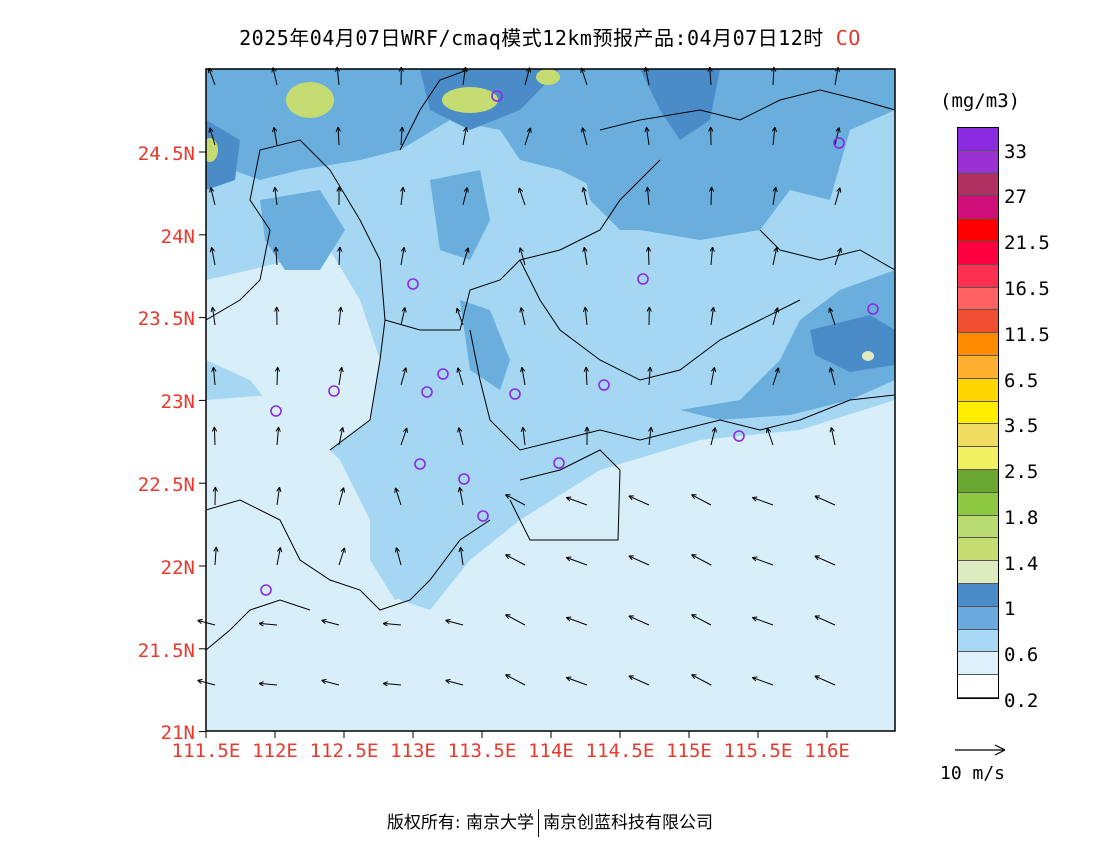  I want to click on legend-label: 1.4, so click(1021, 564).